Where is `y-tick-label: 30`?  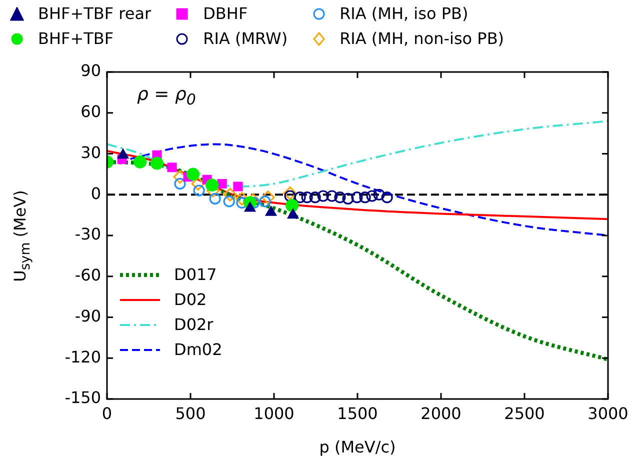
y-tick-label: 30 is located at coordinates (90, 152).